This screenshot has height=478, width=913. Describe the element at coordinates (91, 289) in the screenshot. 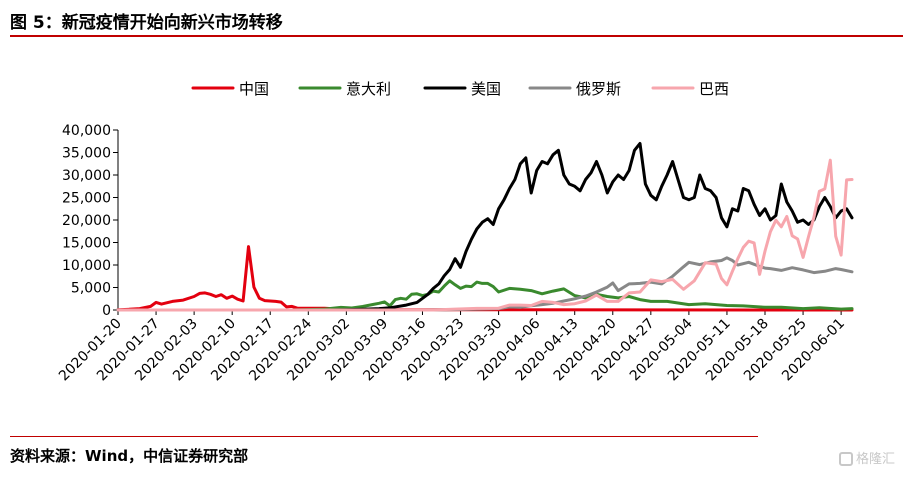

I see `y-tick-label: 5,000` at that location.